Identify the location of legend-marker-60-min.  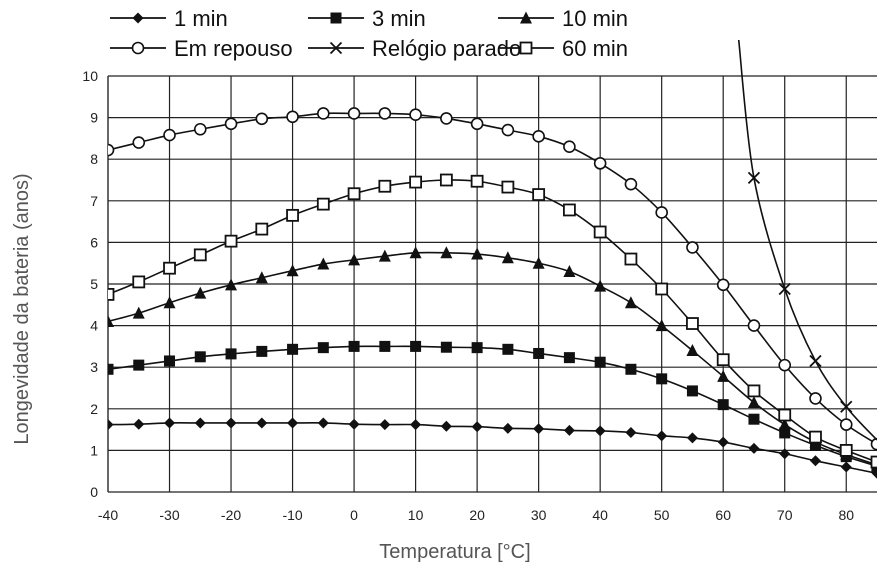
(526, 48).